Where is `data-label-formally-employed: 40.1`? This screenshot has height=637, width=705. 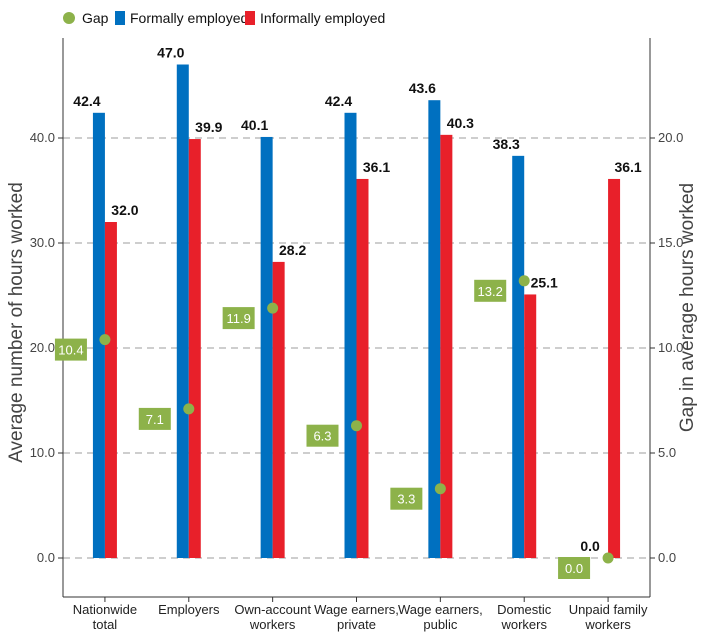 data-label-formally-employed: 40.1 is located at coordinates (254, 125).